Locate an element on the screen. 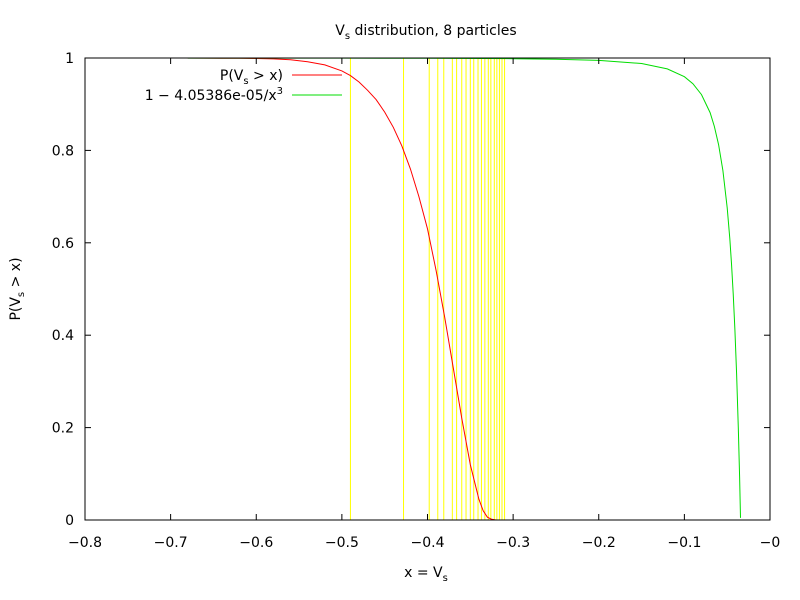 Image resolution: width=800 pixels, height=600 pixels. legend-label-1: 1 − 4.05386e-05/x3 is located at coordinates (214, 95).